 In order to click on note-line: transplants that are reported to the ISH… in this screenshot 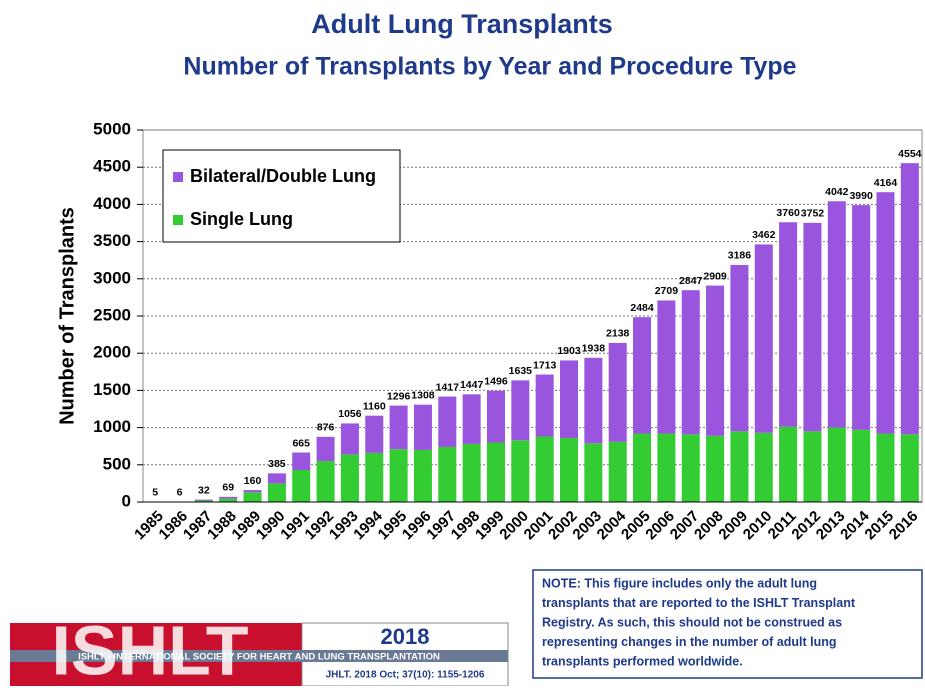, I will do `click(699, 603)`.